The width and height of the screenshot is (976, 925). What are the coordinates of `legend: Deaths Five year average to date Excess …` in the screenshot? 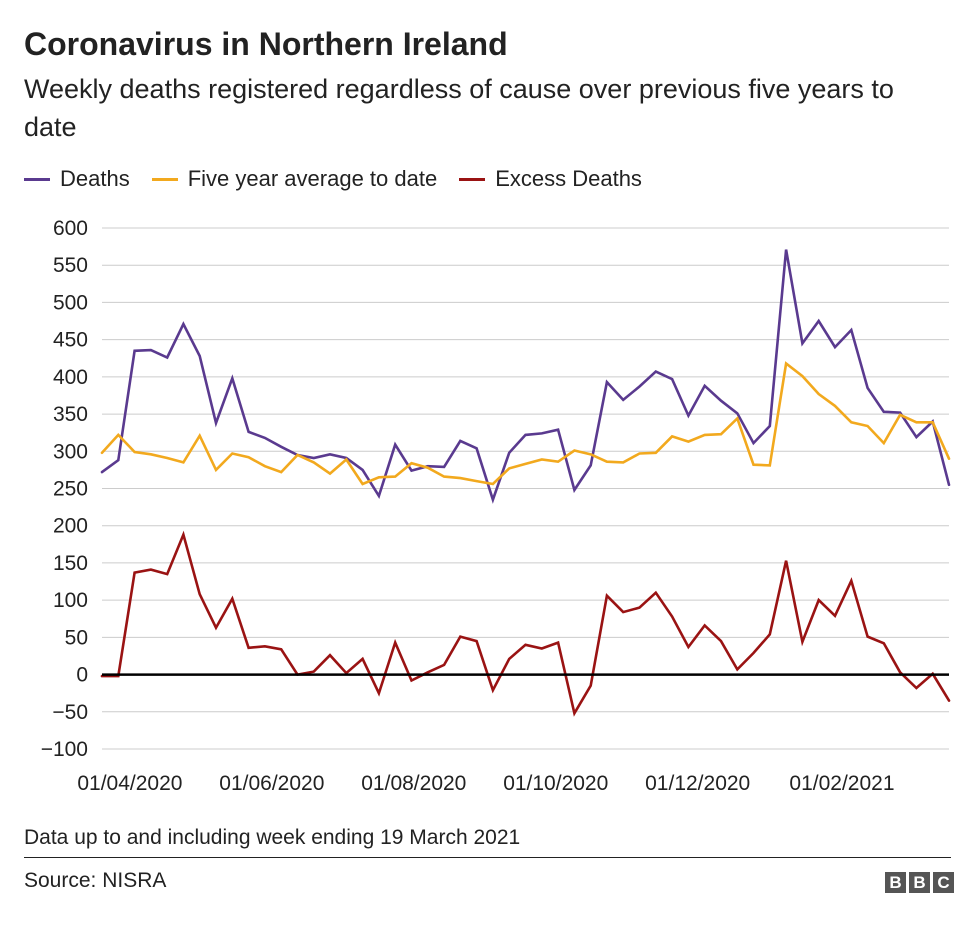 It's located at (344, 179).